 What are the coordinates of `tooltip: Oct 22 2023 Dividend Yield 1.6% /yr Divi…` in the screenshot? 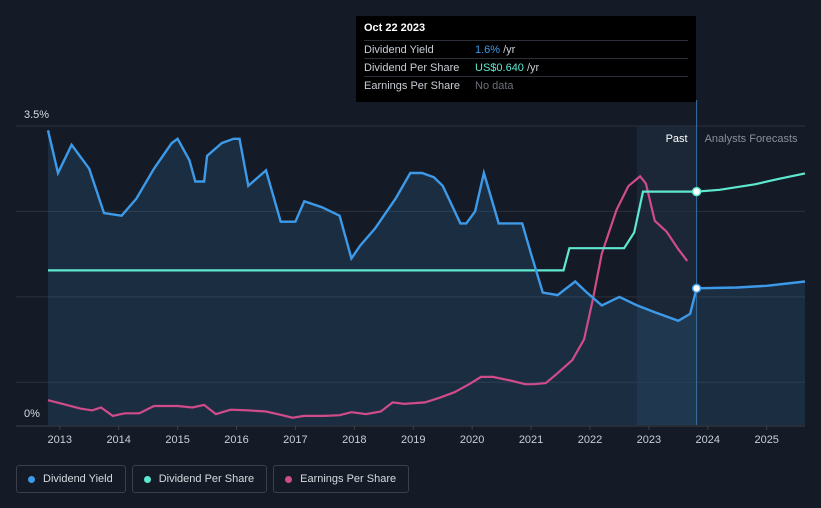 It's located at (526, 59).